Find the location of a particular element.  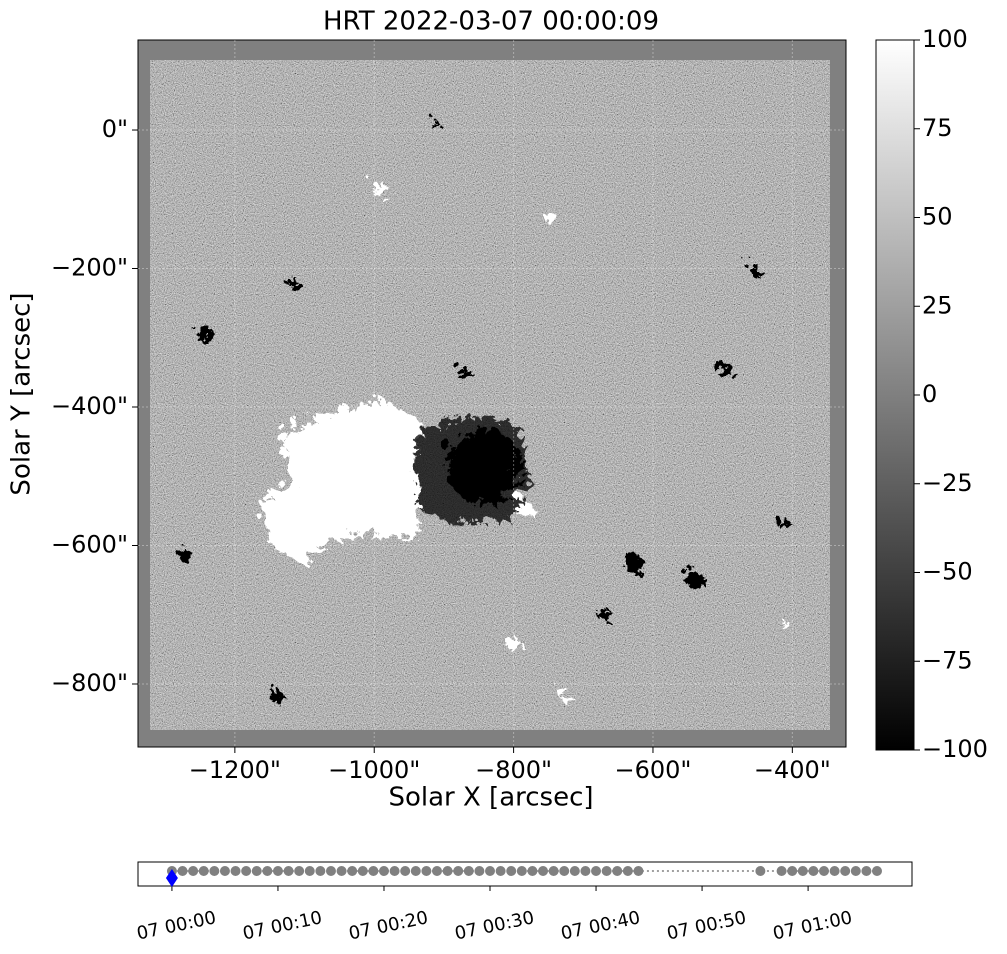

colorbar-tick-label: 50 is located at coordinates (937, 217).